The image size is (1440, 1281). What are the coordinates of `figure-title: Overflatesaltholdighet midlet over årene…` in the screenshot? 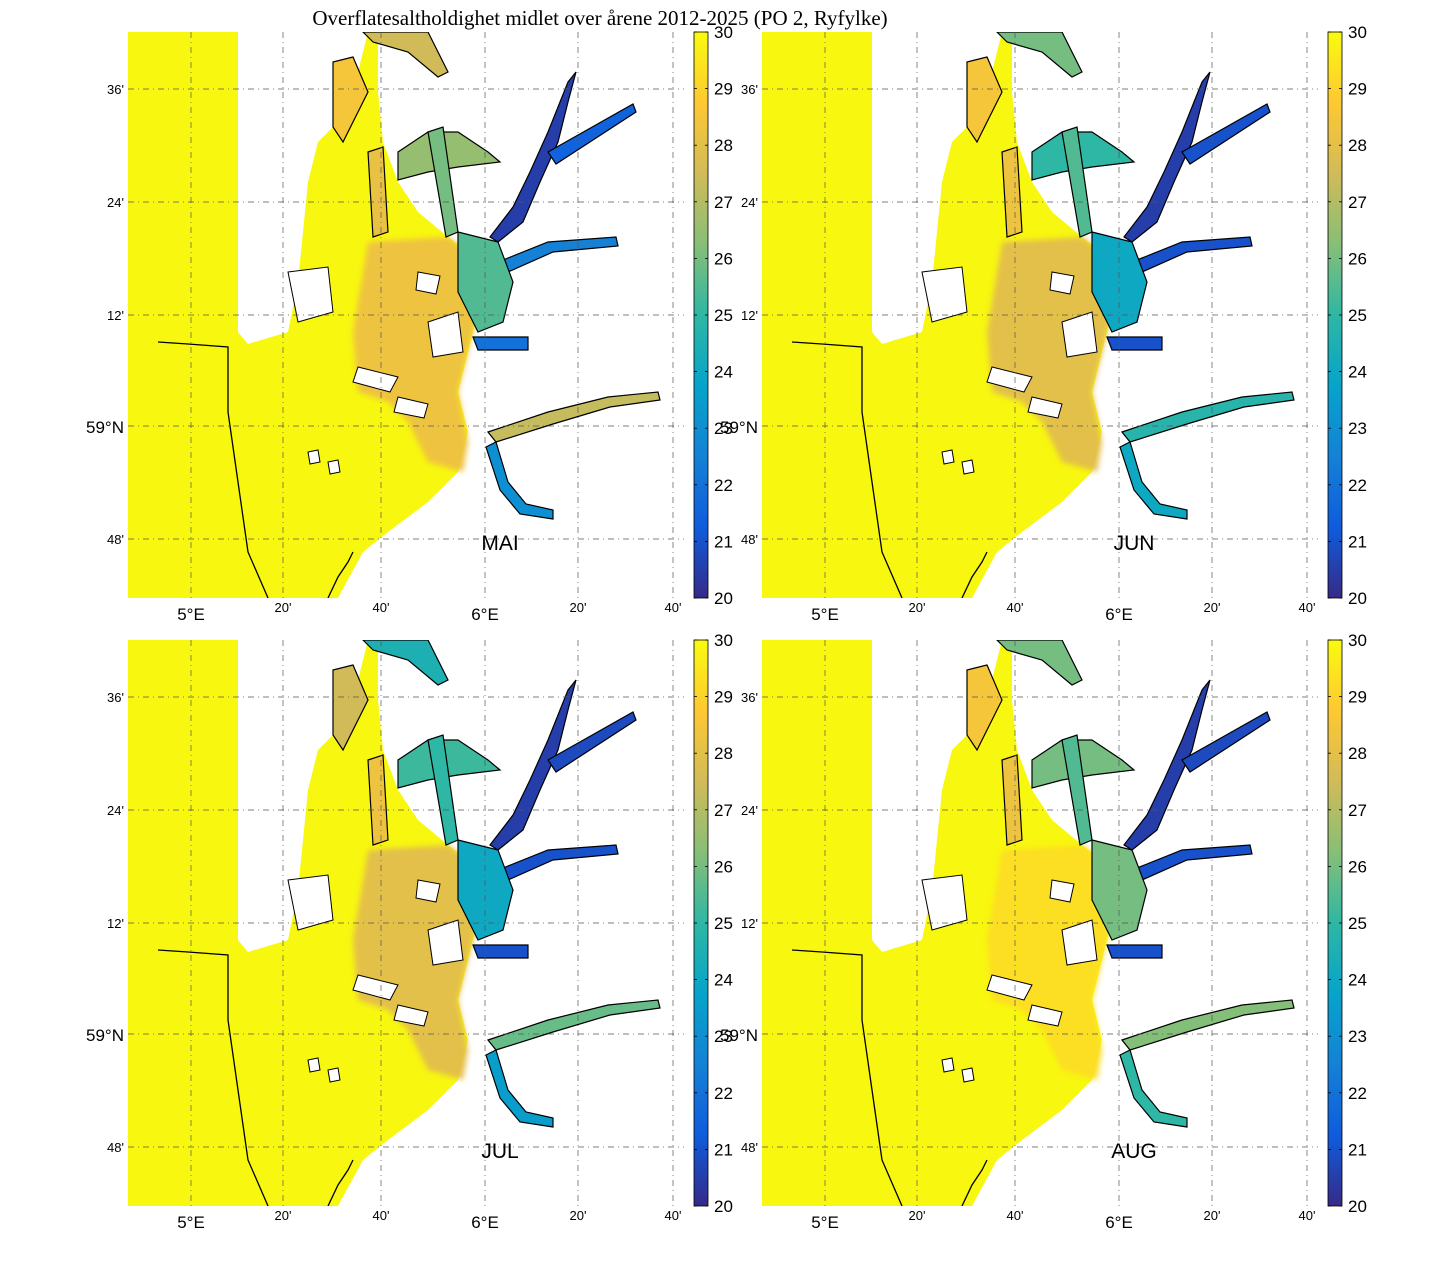 It's located at (600, 18).